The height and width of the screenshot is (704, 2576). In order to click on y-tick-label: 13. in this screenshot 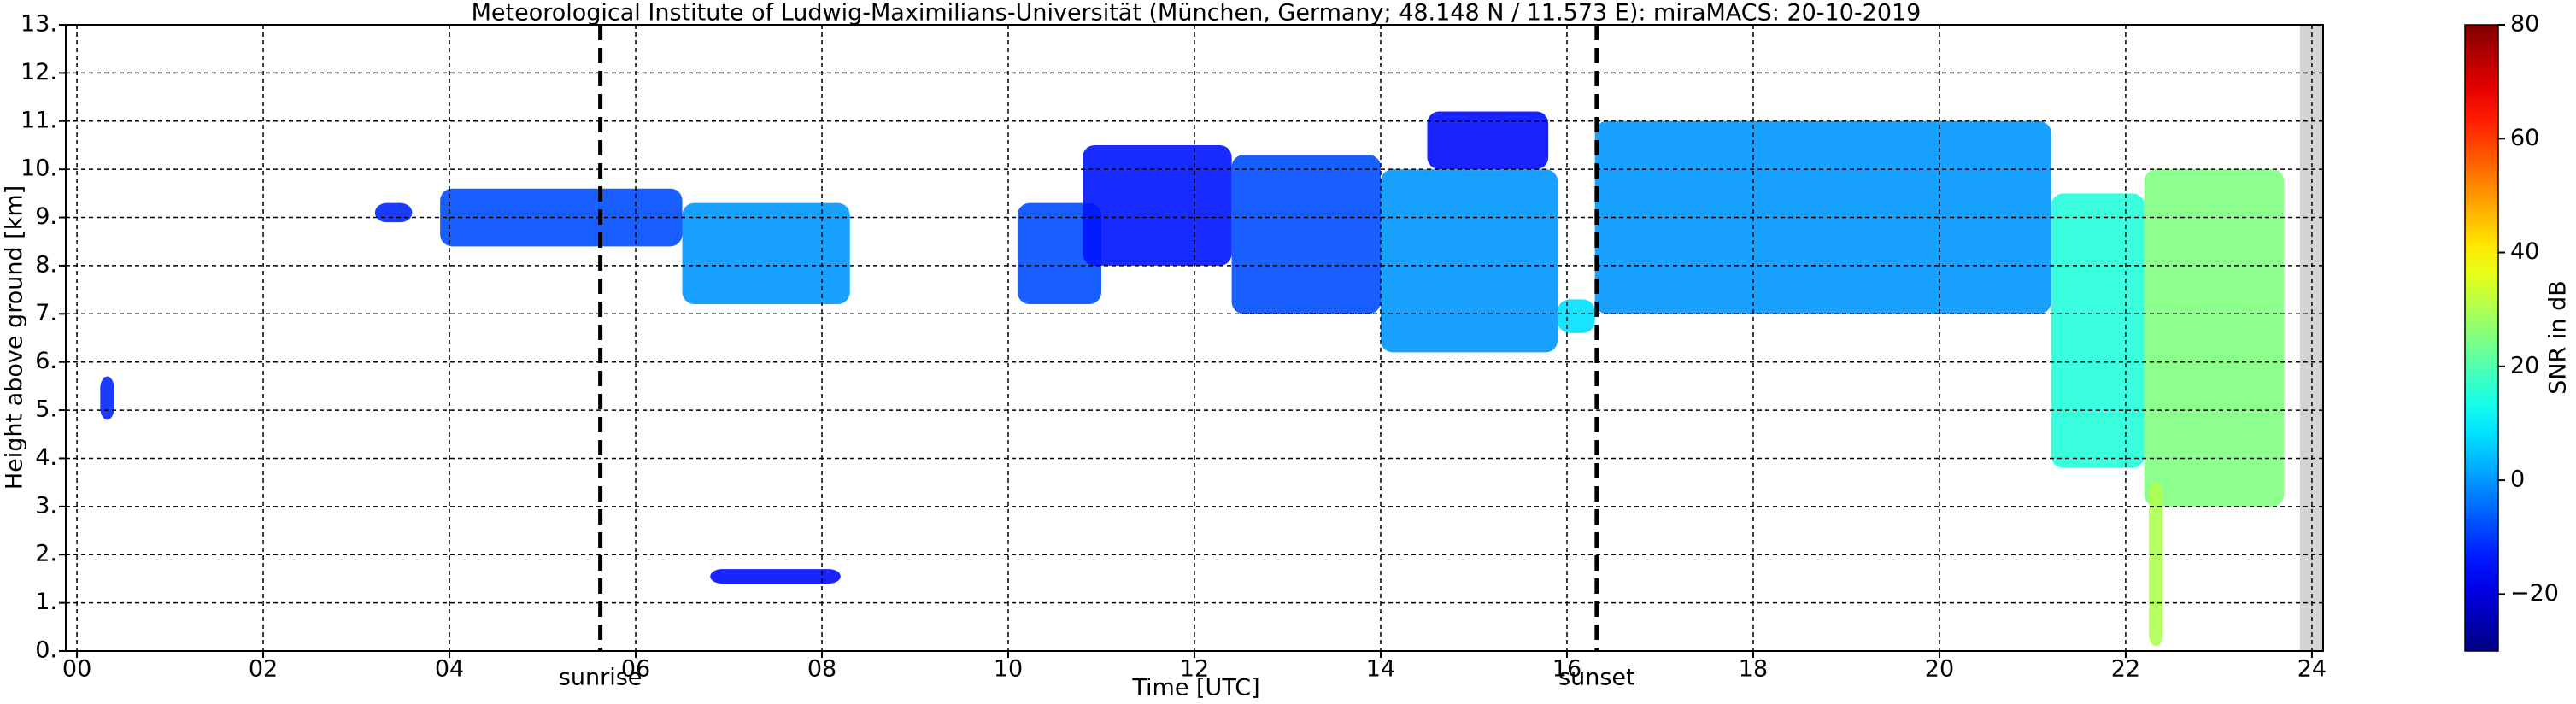, I will do `click(39, 24)`.